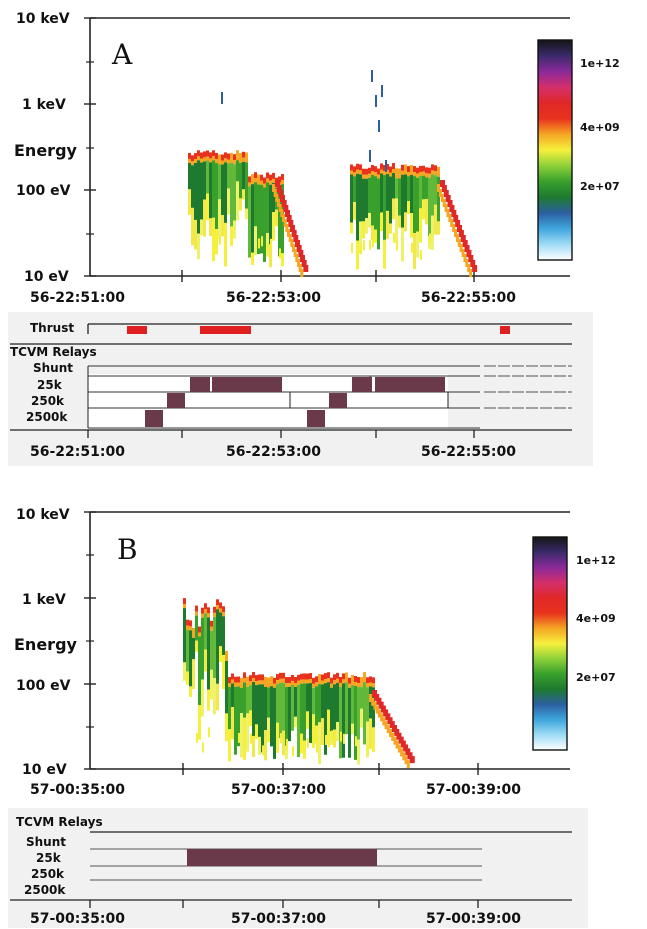 Image resolution: width=647 pixels, height=929 pixels. What do you see at coordinates (600, 127) in the screenshot?
I see `panel-a-cb-label-2: 4e+09` at bounding box center [600, 127].